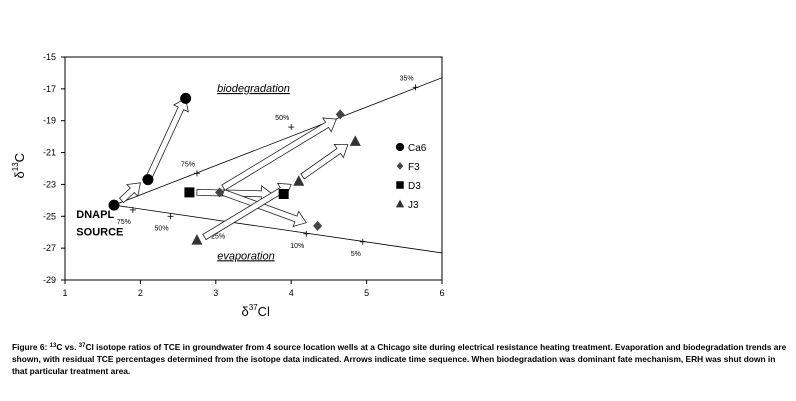  What do you see at coordinates (31, 347) in the screenshot?
I see `caption-prefix: Figure 6:` at bounding box center [31, 347].